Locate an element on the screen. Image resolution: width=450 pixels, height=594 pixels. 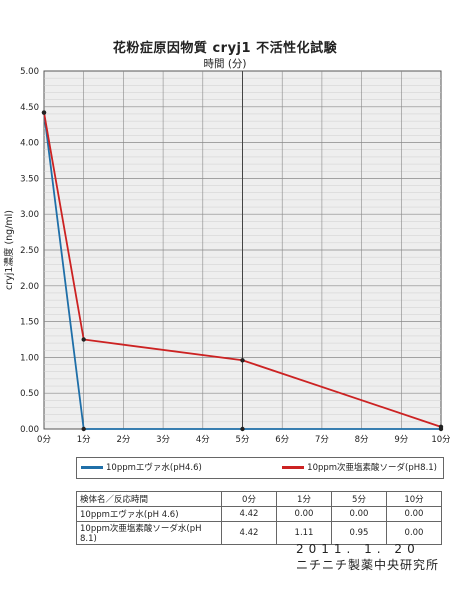
y-axis-label: cryj1濃度 (ng/ml) is located at coordinates (9, 250).